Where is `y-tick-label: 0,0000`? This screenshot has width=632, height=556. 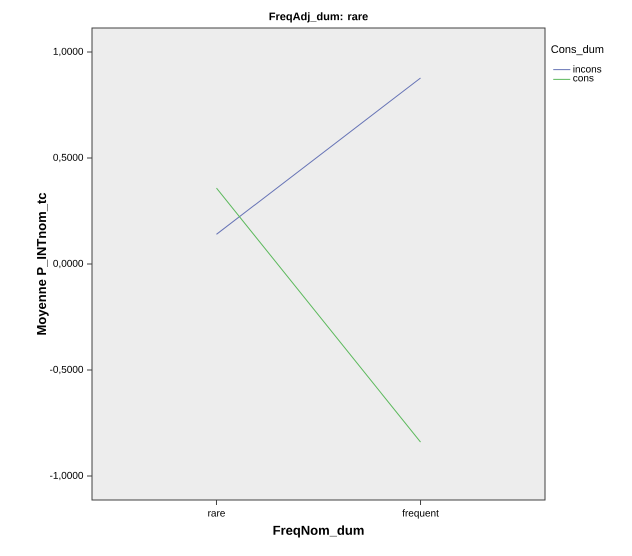 y-tick-label: 0,0000 is located at coordinates (68, 264).